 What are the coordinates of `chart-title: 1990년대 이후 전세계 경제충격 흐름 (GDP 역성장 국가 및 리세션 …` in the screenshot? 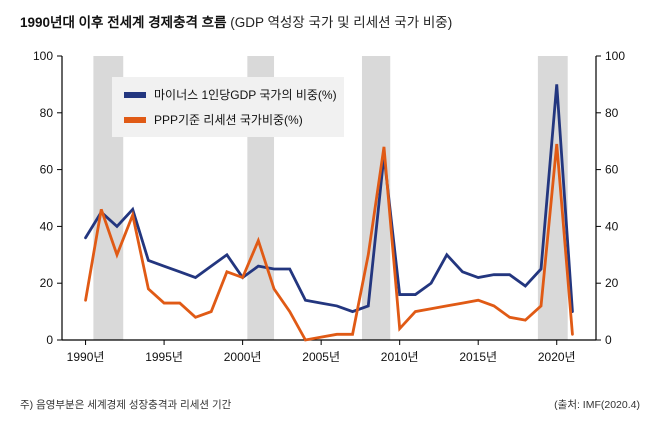 It's located at (330, 16).